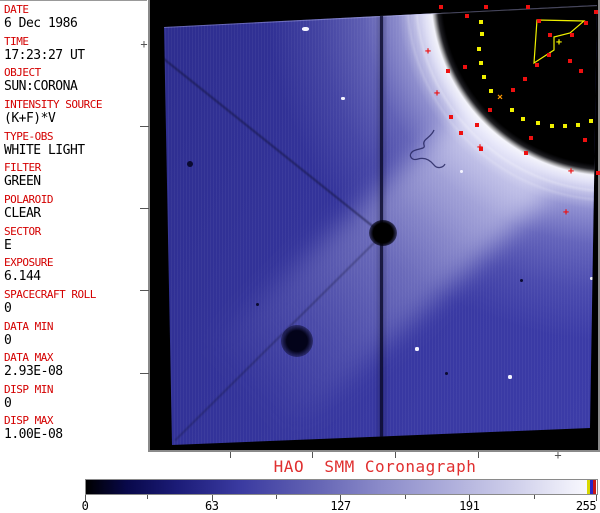  What do you see at coordinates (22, 277) in the screenshot?
I see `field-value: 6.144` at bounding box center [22, 277].